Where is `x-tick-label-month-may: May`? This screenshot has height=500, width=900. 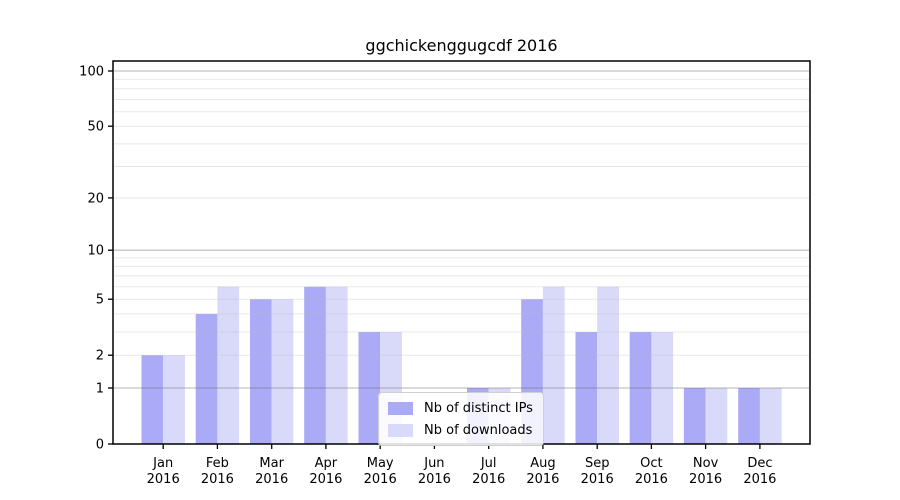
x-tick-label-month-may: May is located at coordinates (380, 463).